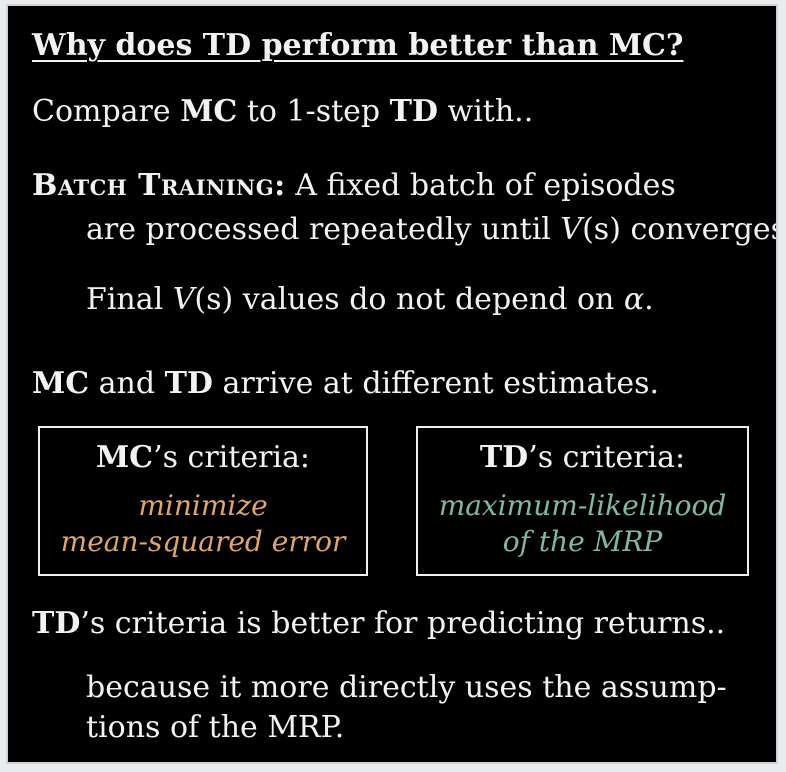  I want to click on compare-post: with.., so click(485, 111).